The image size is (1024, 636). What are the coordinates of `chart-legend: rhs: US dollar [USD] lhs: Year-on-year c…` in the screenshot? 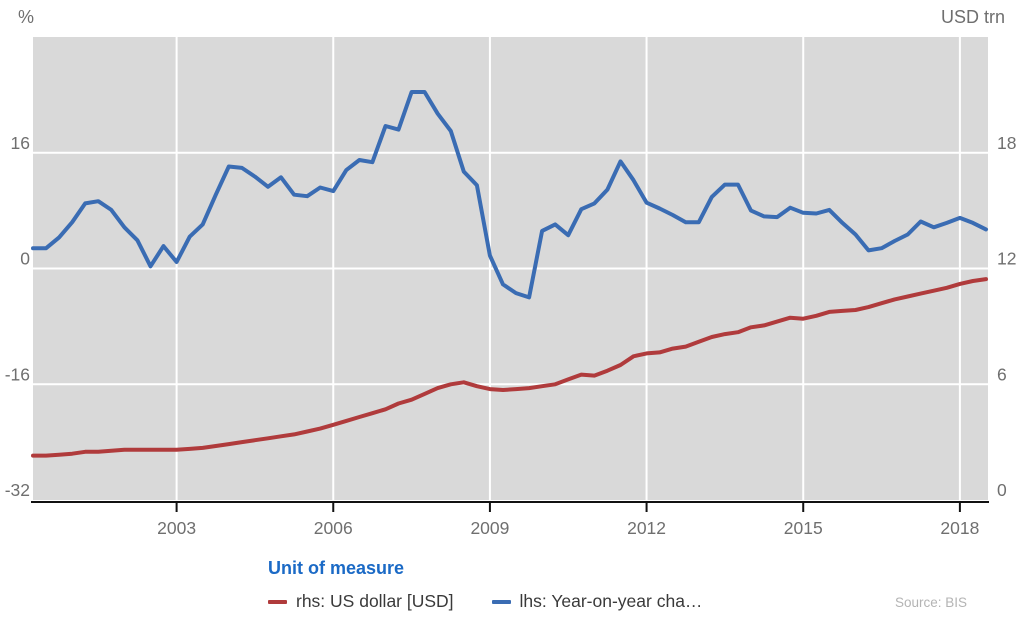 It's located at (485, 601).